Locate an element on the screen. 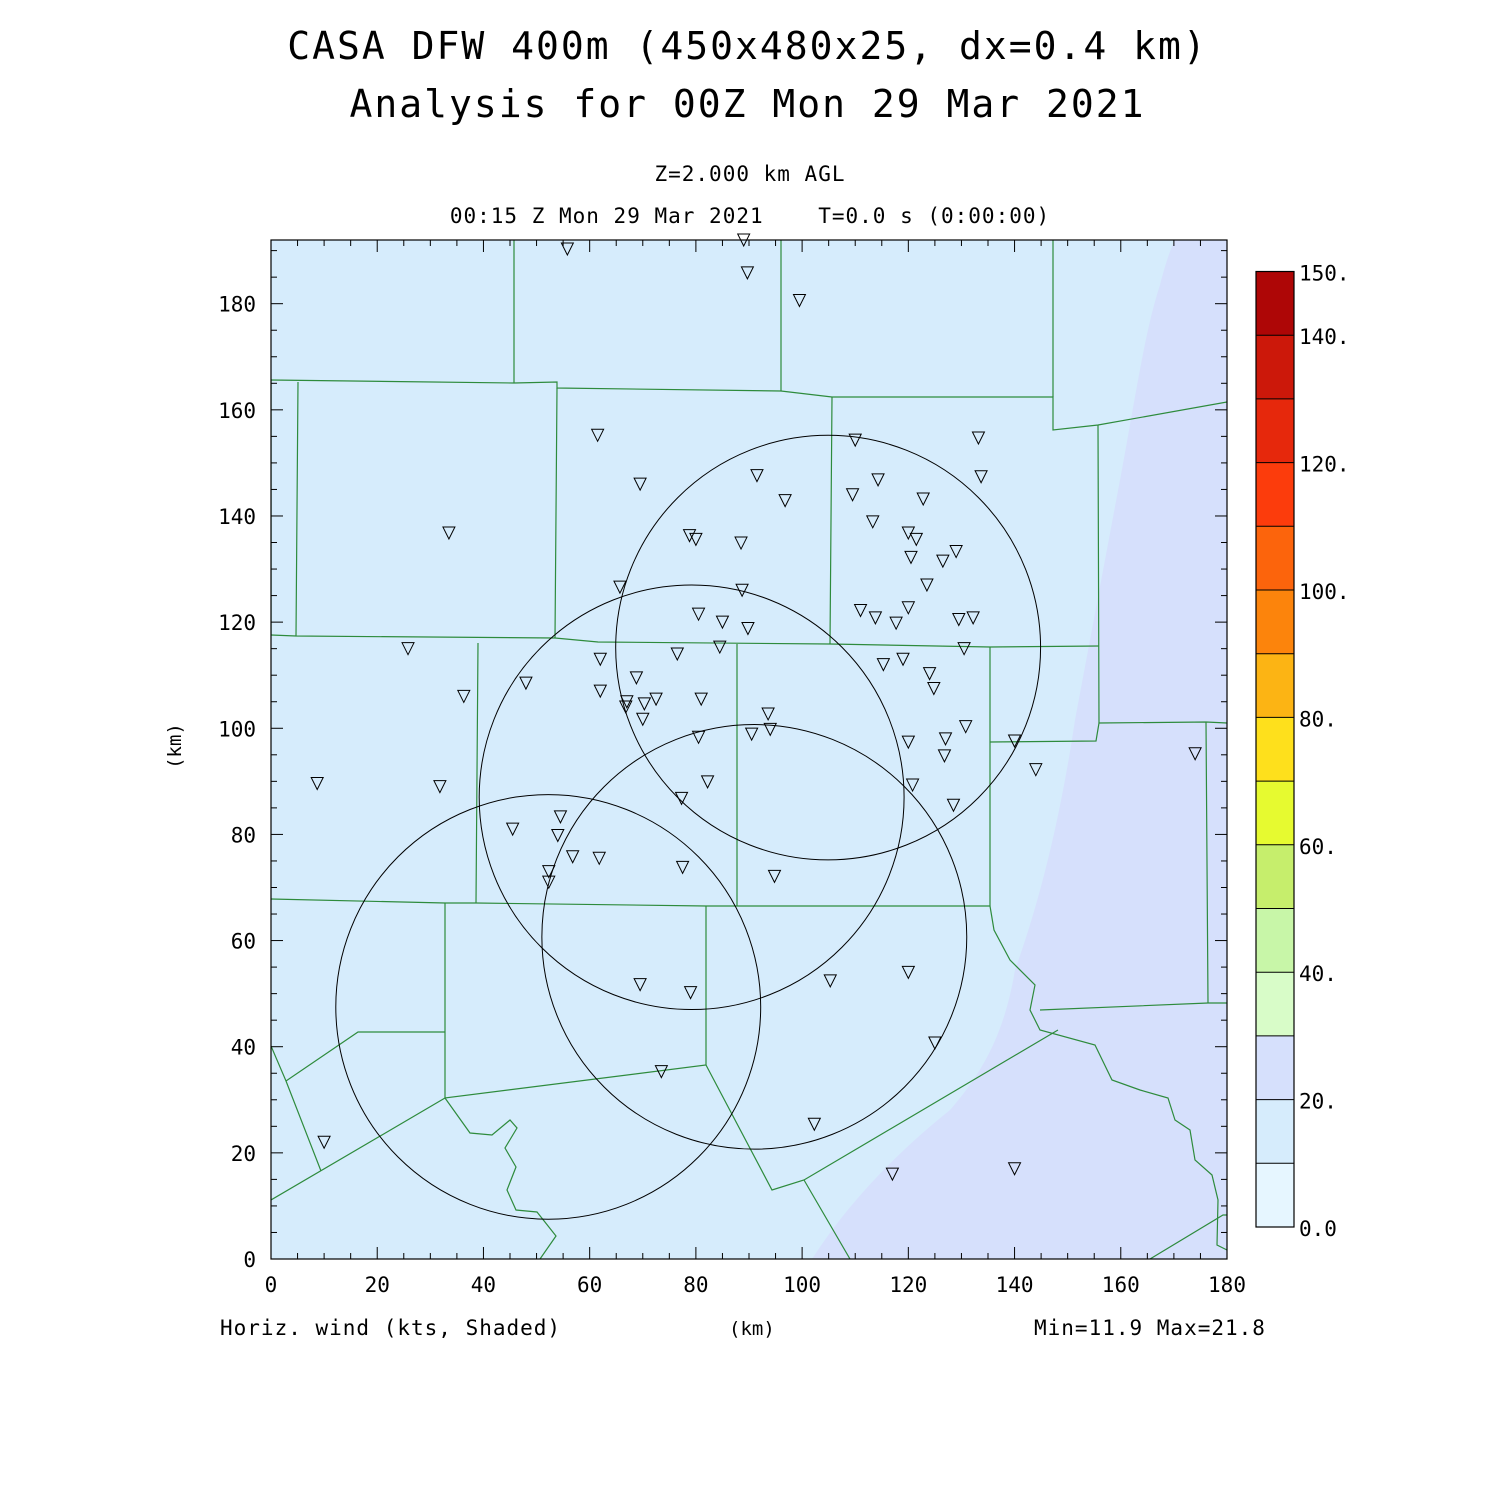  x-tick-label: 180 is located at coordinates (1227, 1285).